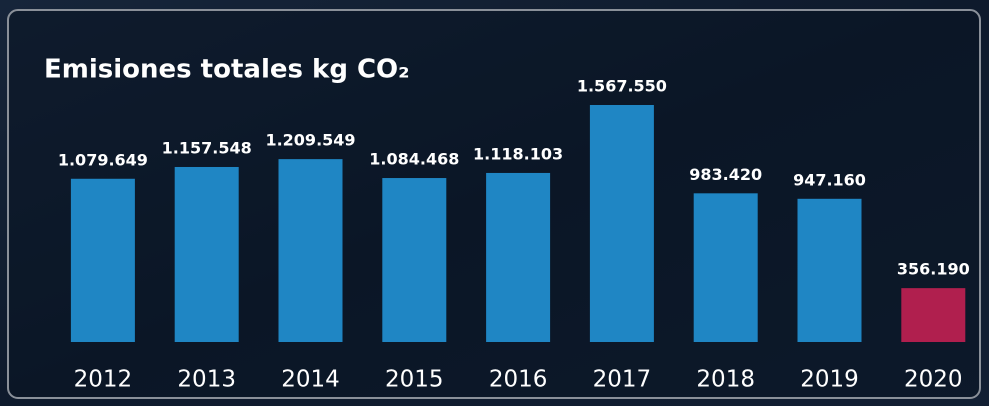 The image size is (989, 406). Describe the element at coordinates (518, 380) in the screenshot. I see `x-tick-label: 2016` at that location.